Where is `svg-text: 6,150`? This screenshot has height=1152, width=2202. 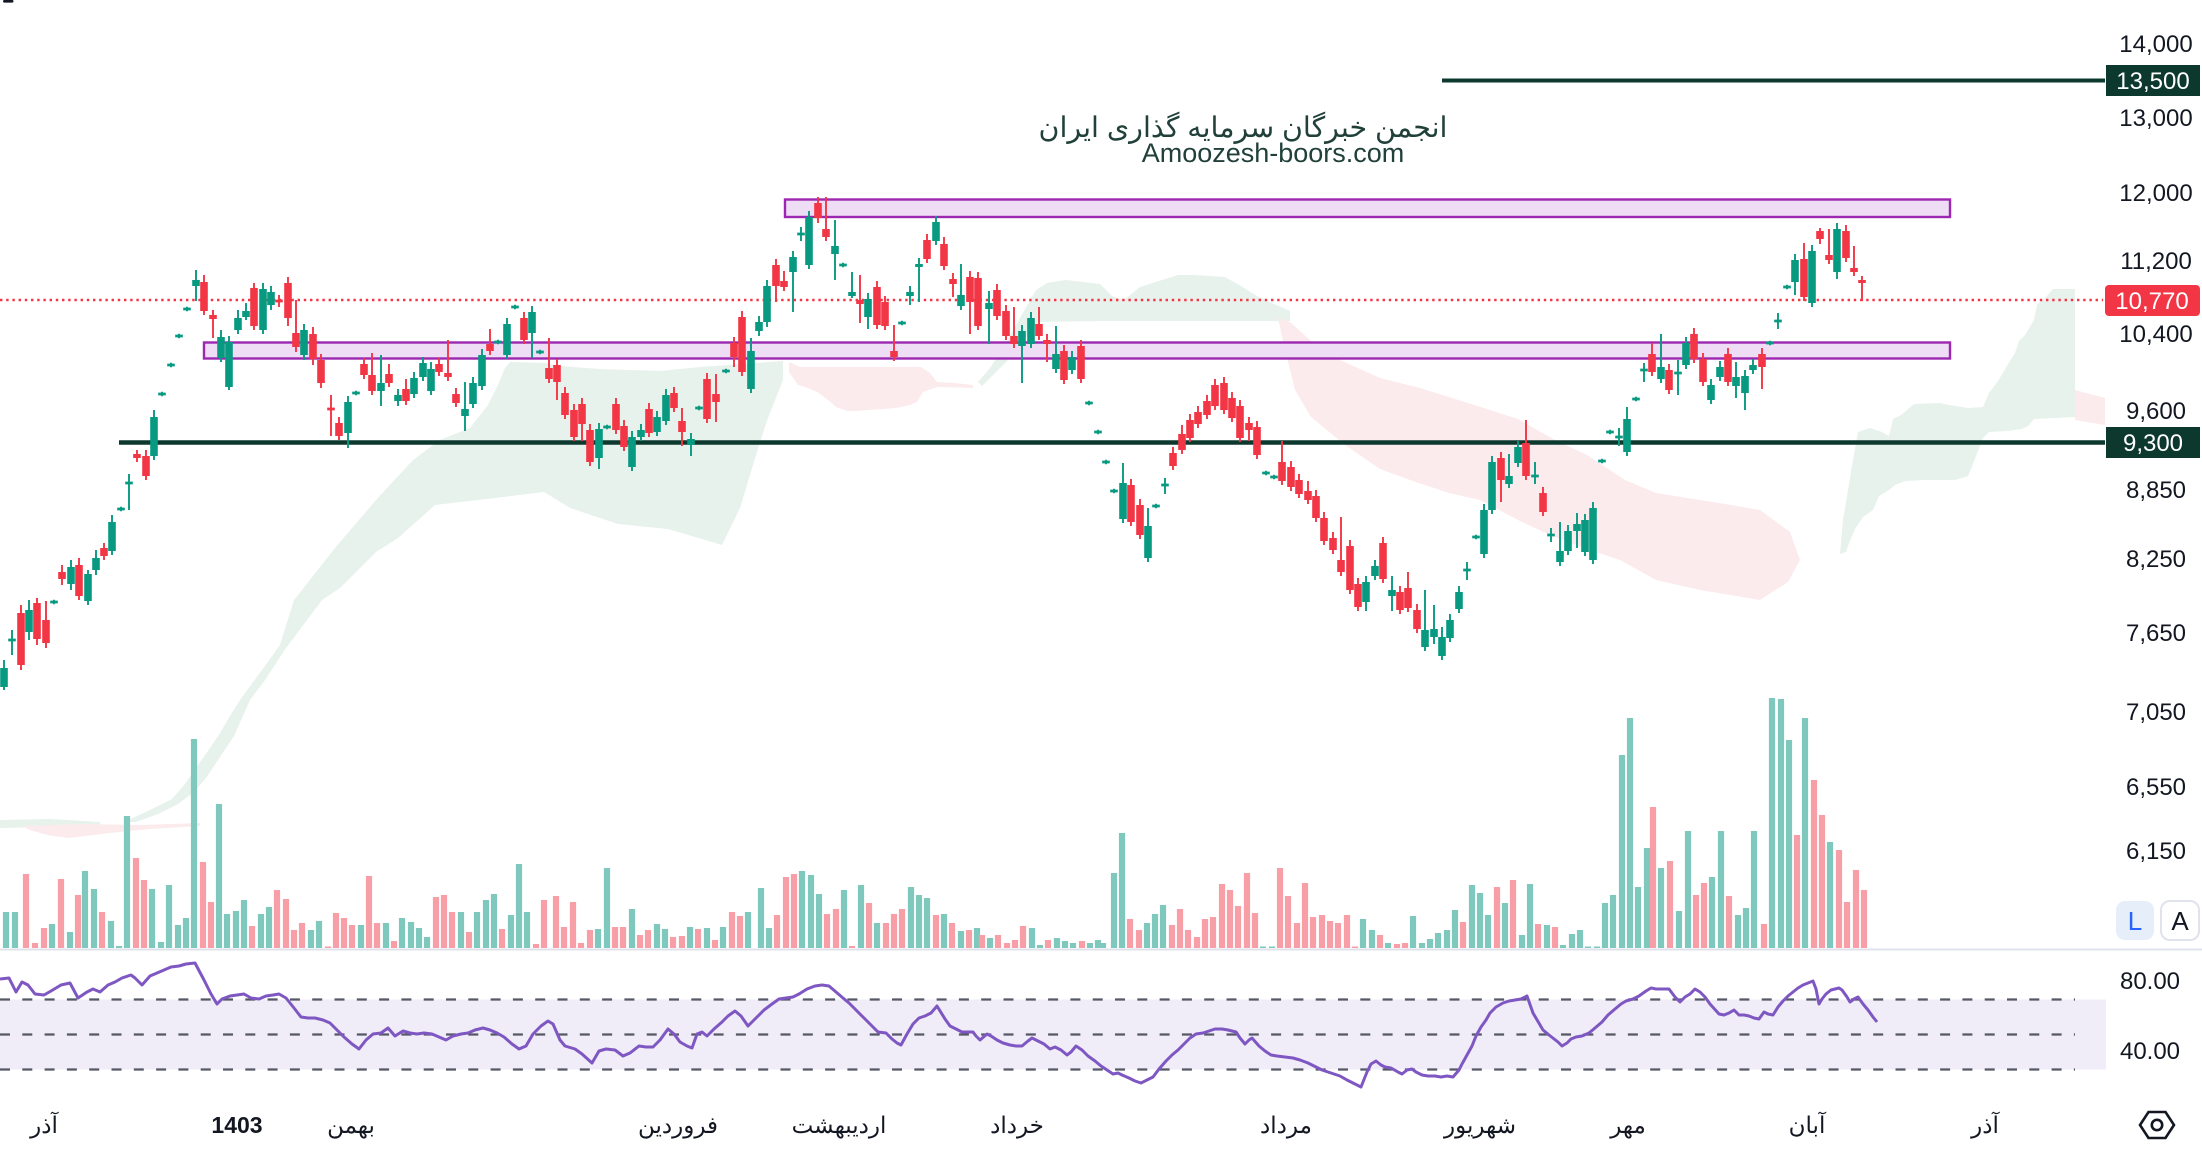
svg-text: 6,150 is located at coordinates (2156, 851).